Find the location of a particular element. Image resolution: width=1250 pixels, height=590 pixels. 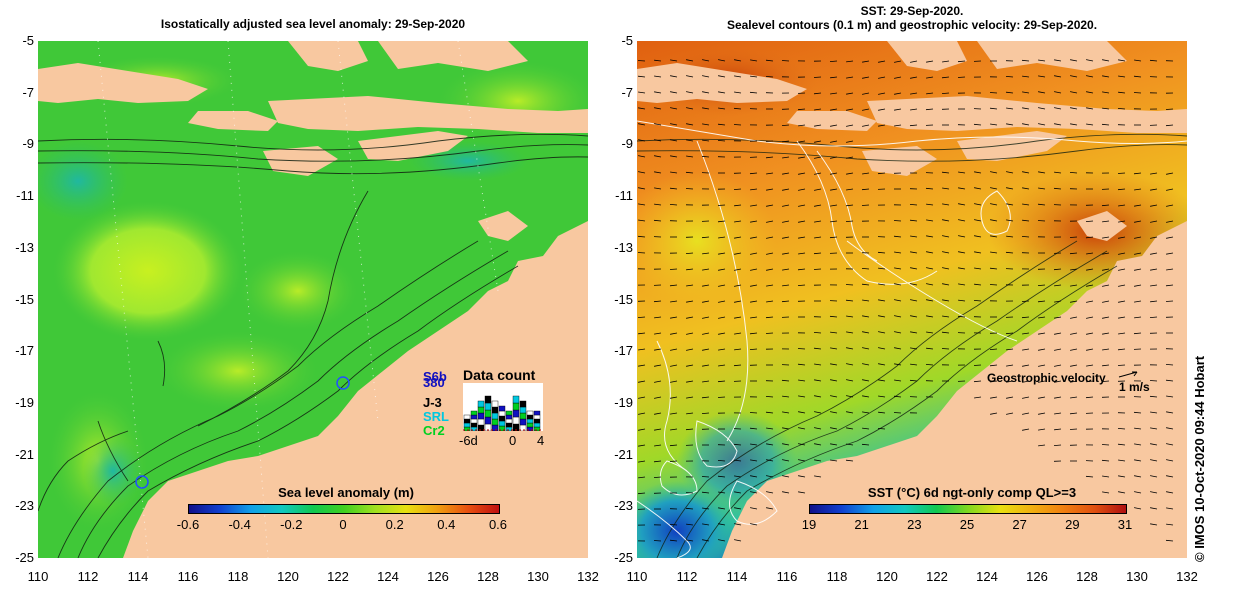

x-tick-label: 118 is located at coordinates (837, 576).